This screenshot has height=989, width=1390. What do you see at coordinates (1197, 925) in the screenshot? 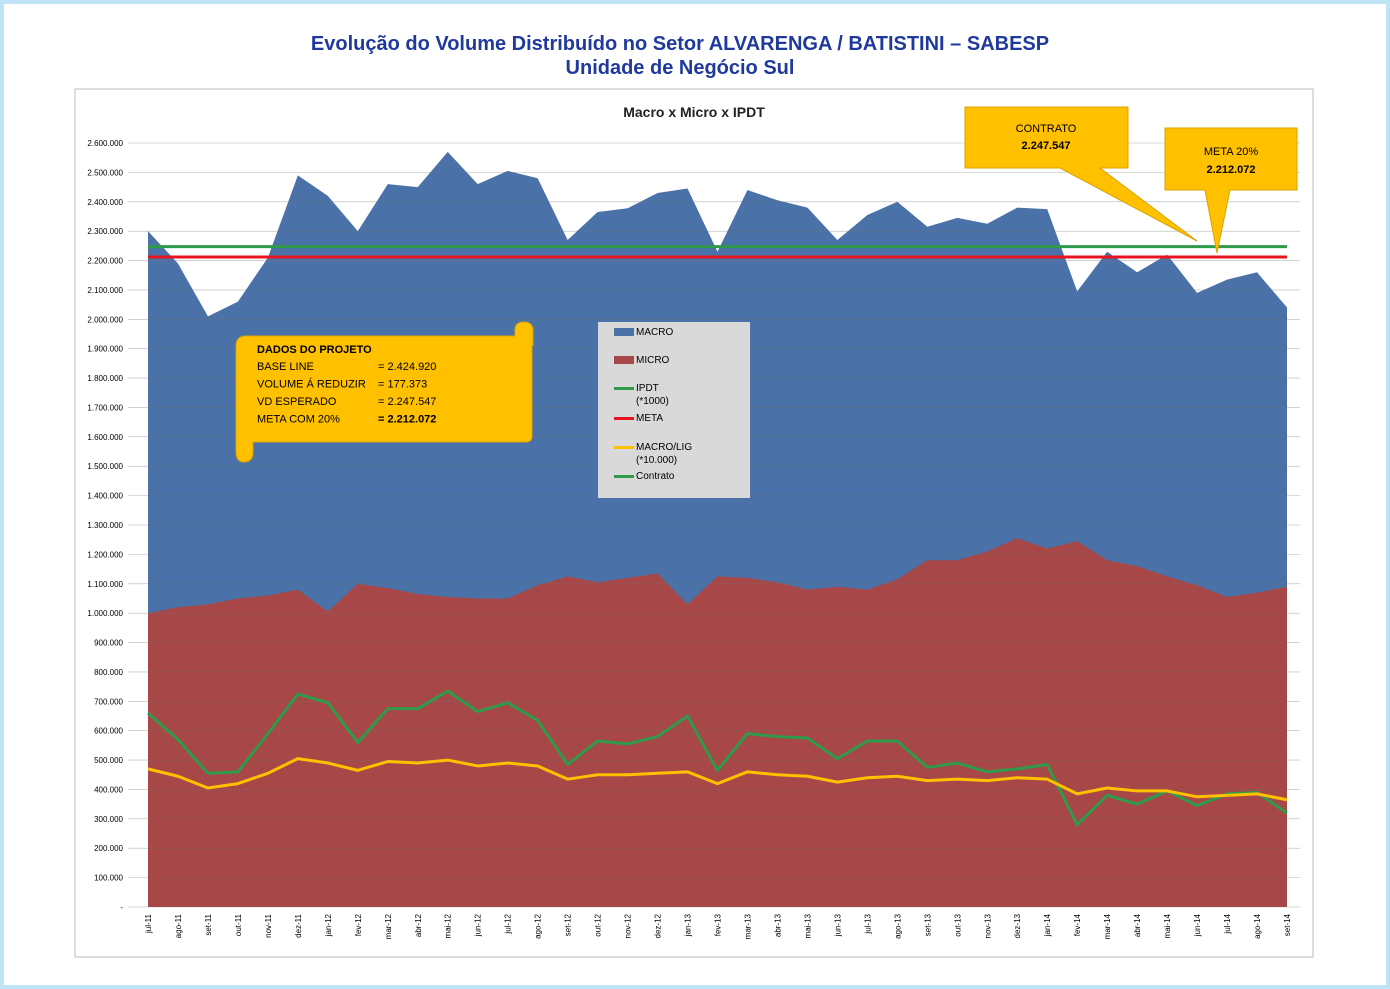
I see `x-tick-label: jun-14` at bounding box center [1197, 925].